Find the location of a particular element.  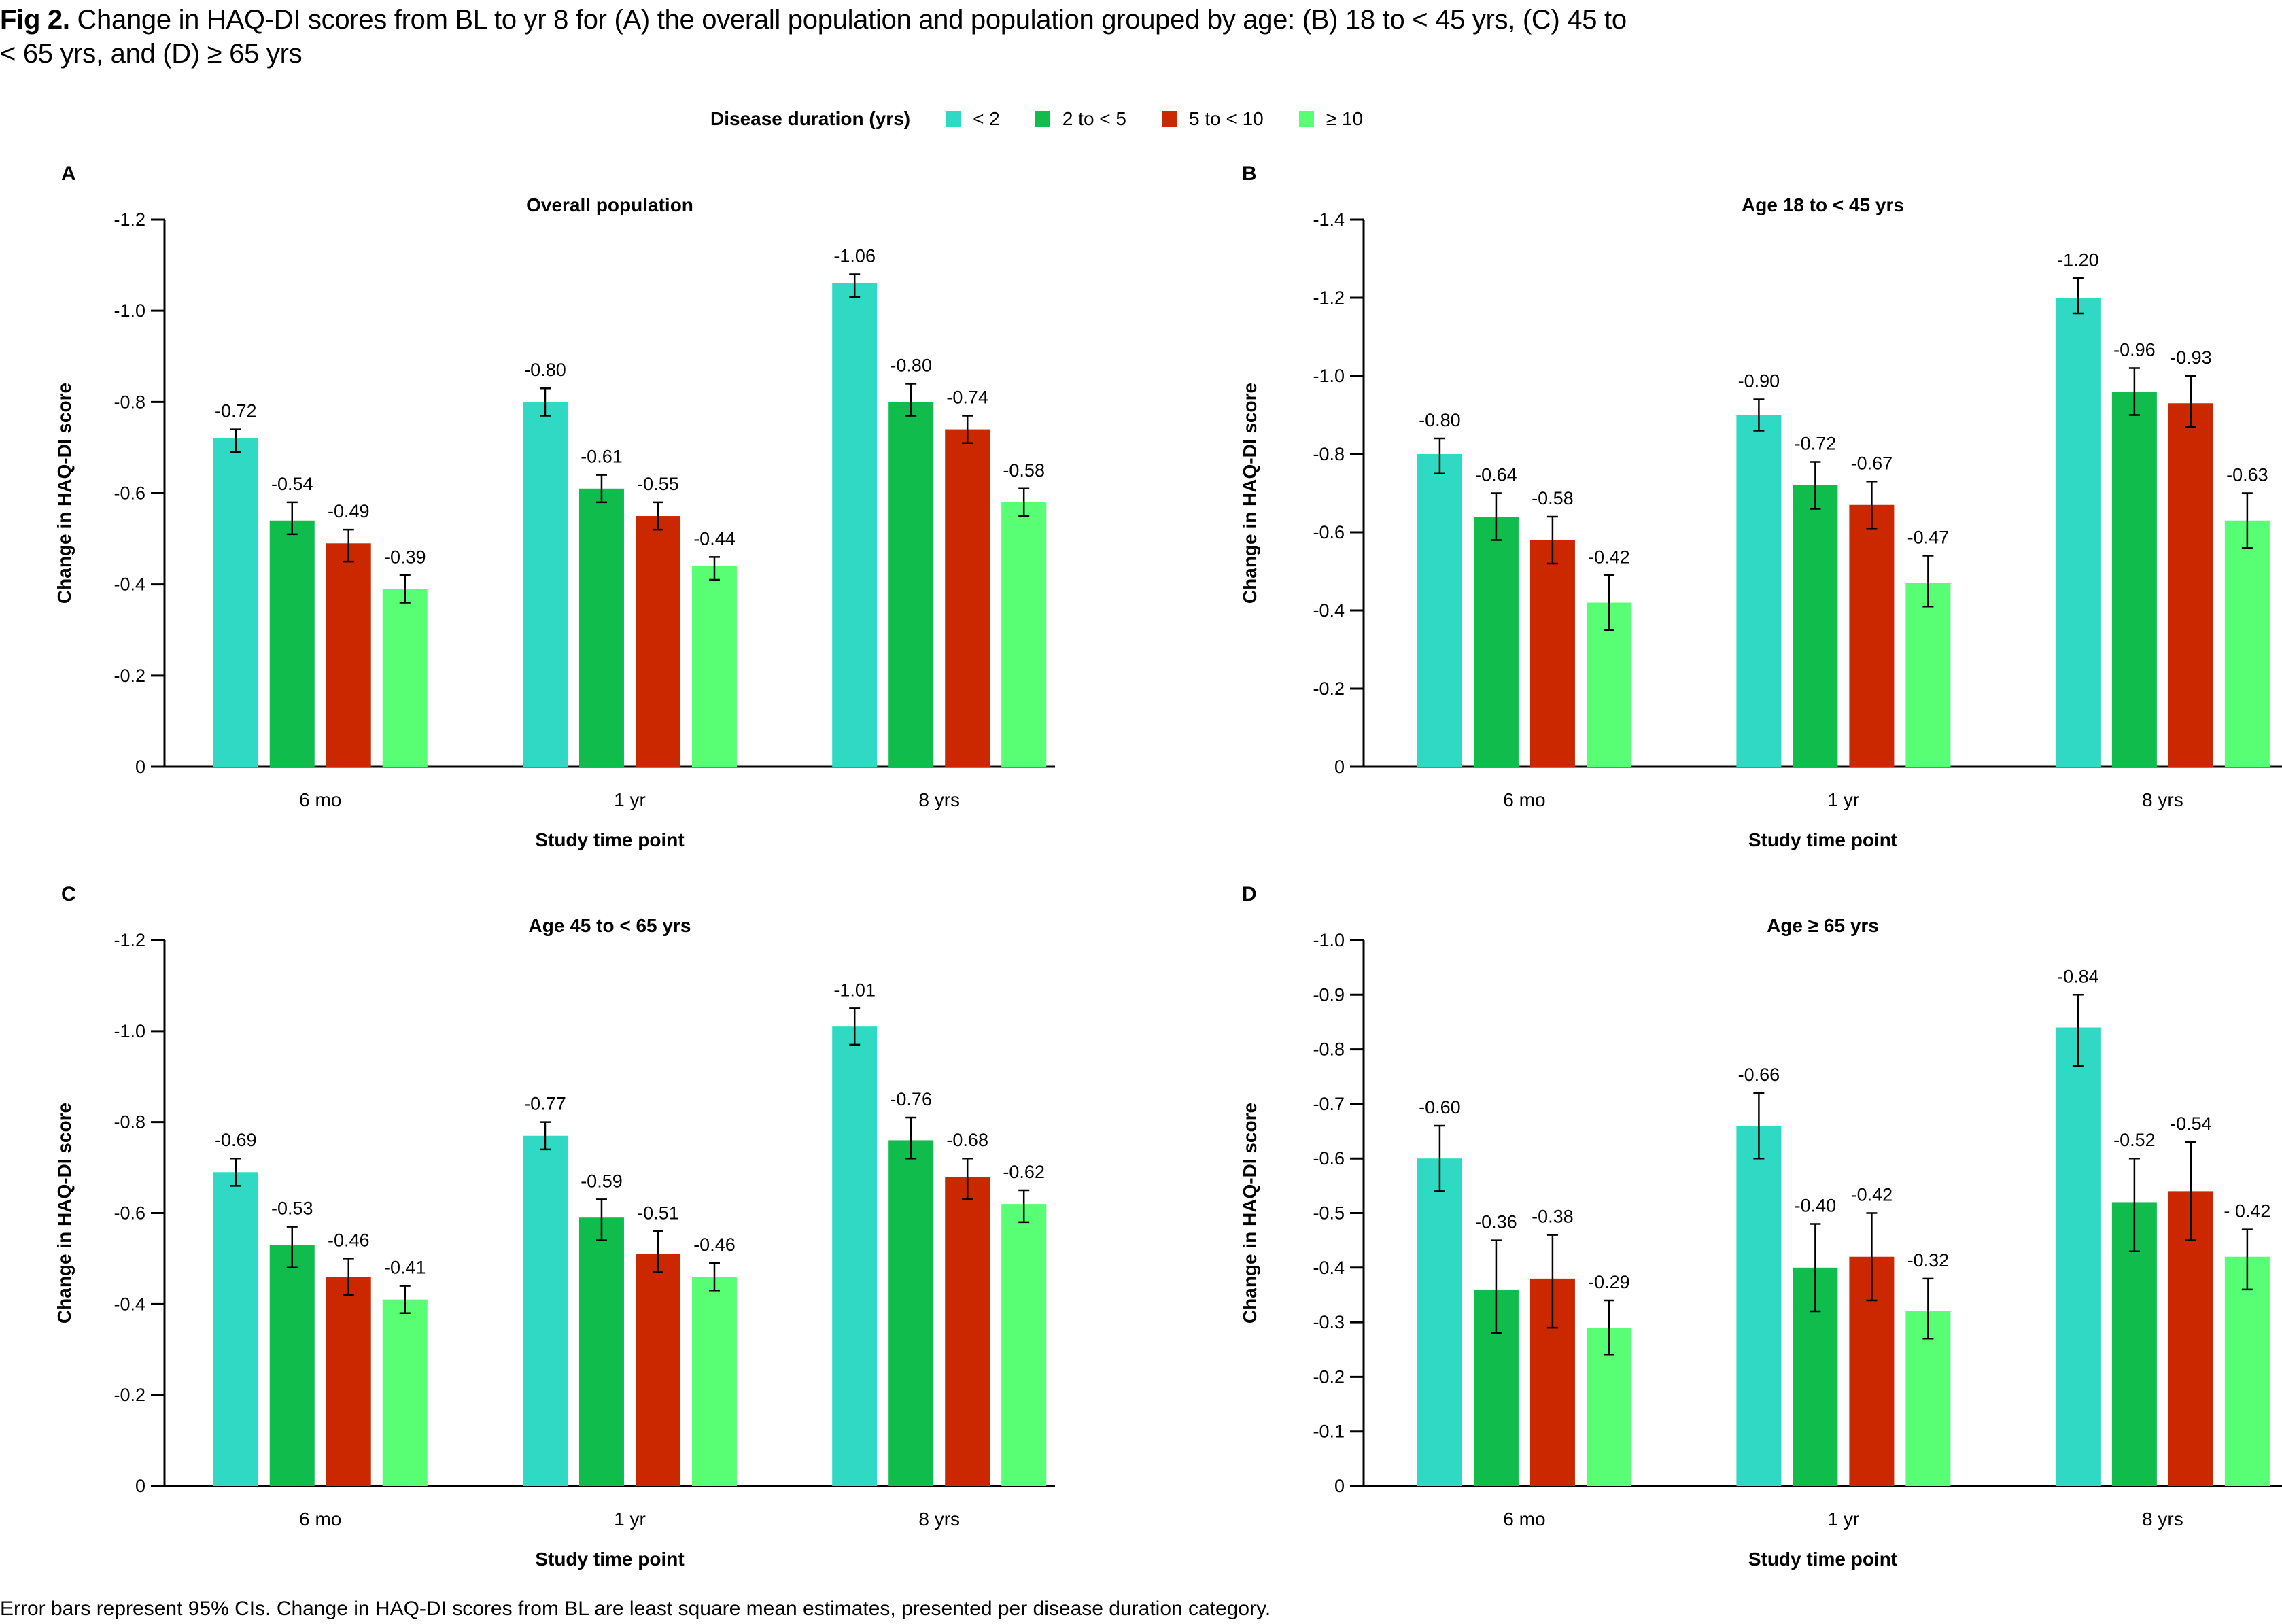

data-label: -0.46 is located at coordinates (349, 1240).